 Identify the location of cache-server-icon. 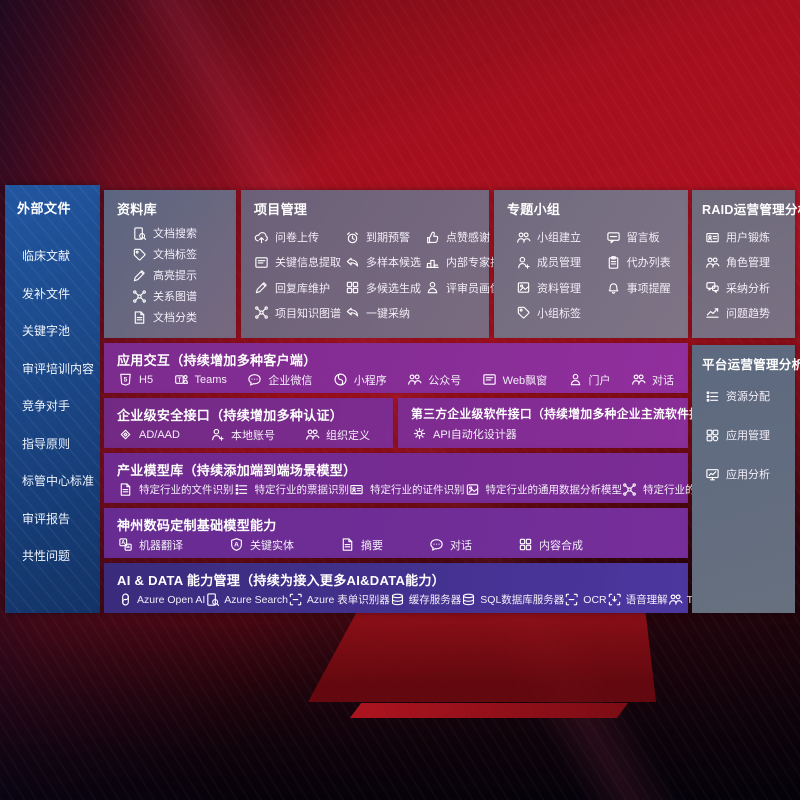
(397, 599).